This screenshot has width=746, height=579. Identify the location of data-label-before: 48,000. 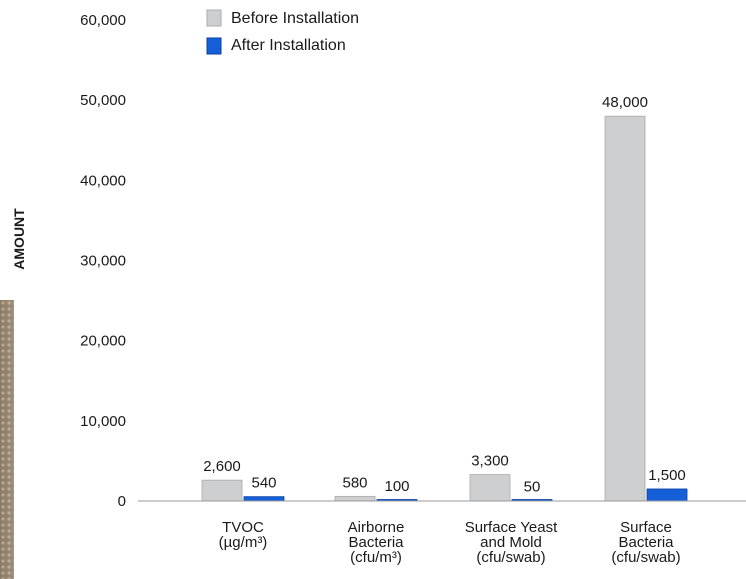
(625, 102).